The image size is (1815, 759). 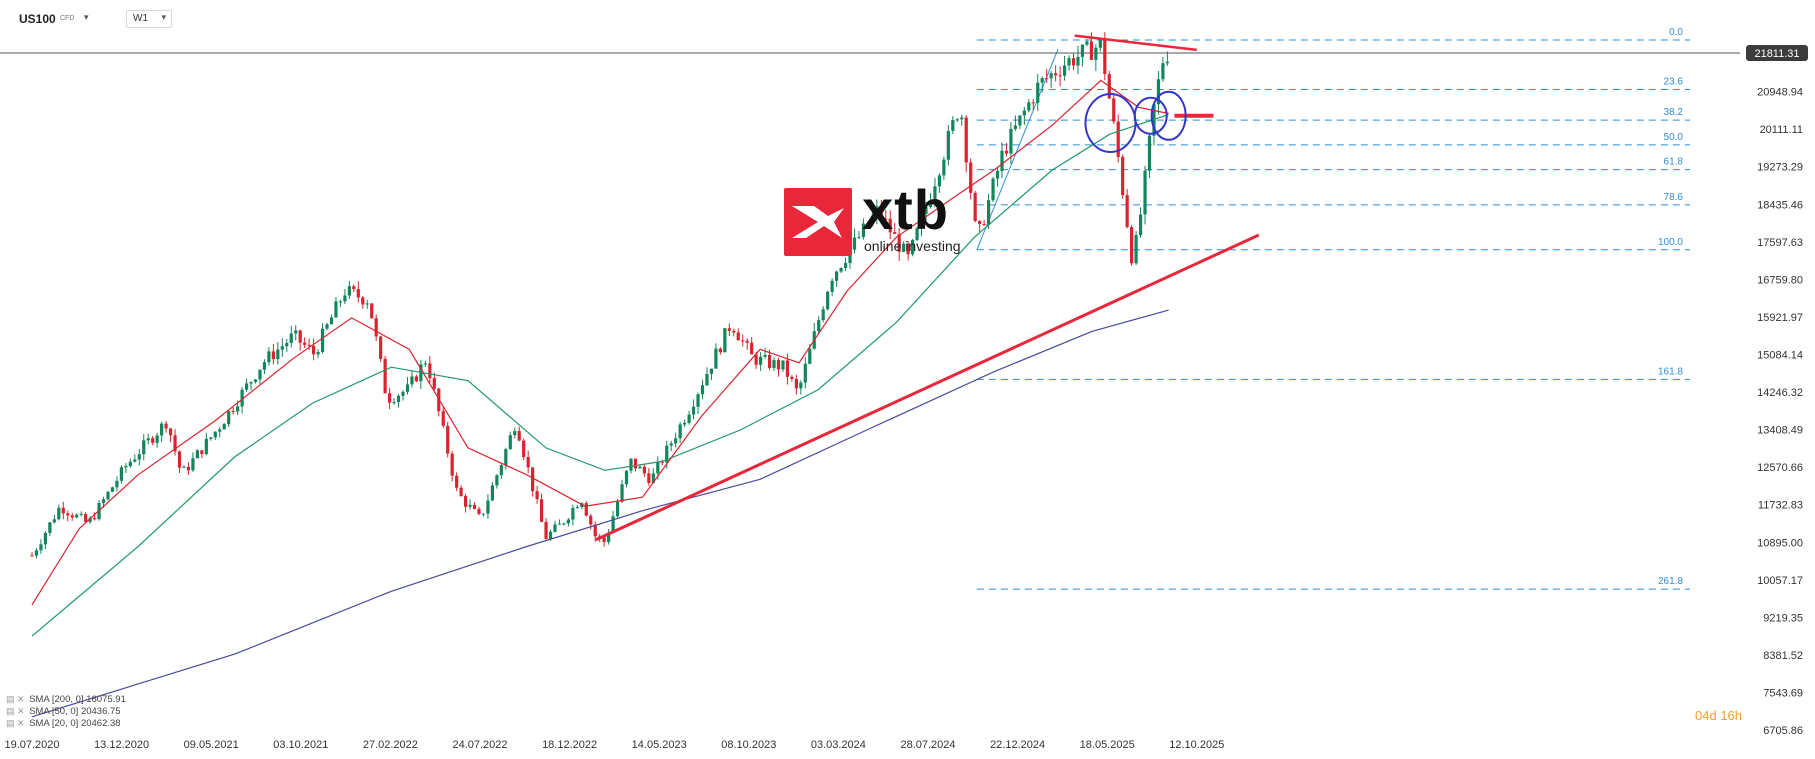 I want to click on timeframe-select: W1 ▾, so click(x=149, y=19).